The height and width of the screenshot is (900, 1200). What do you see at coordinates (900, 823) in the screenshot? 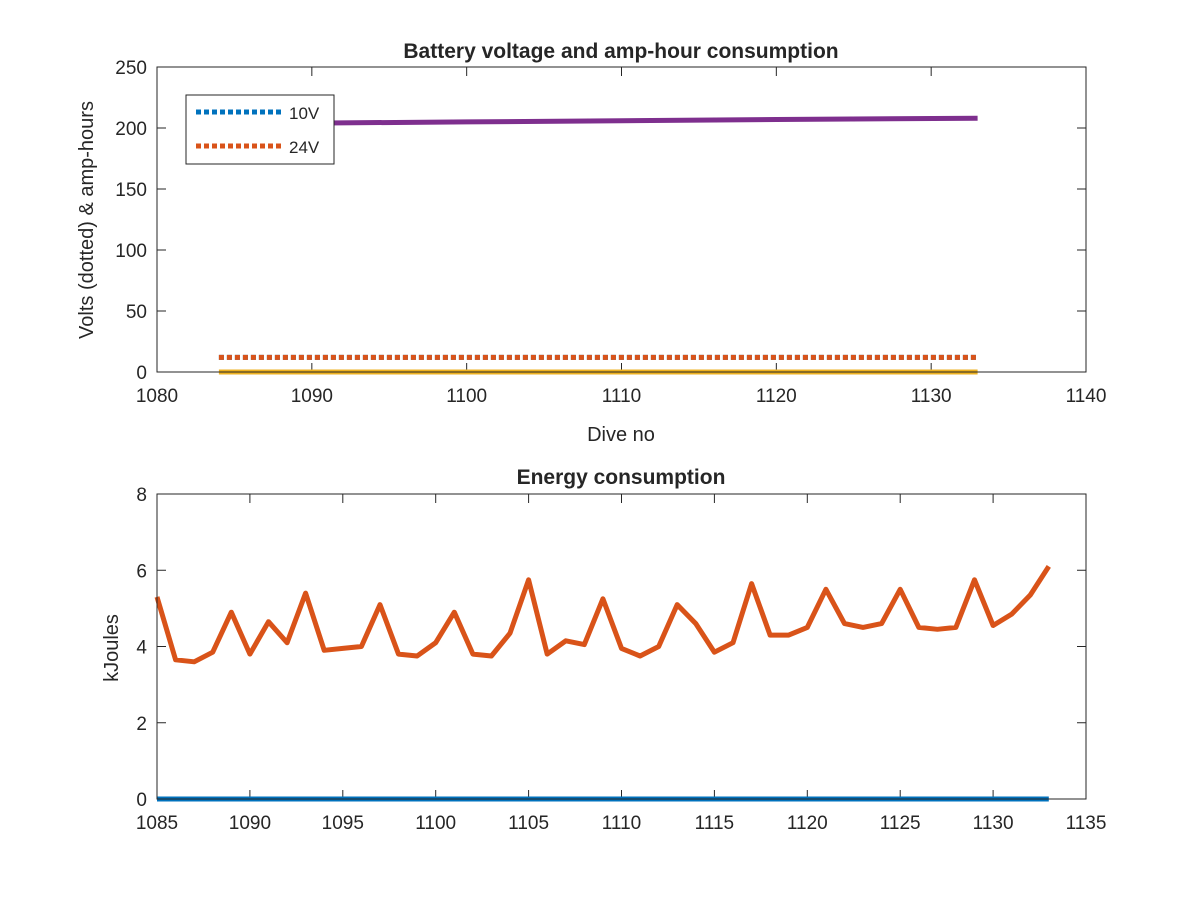
I see `energy-x-tick-label: 1125` at bounding box center [900, 823].